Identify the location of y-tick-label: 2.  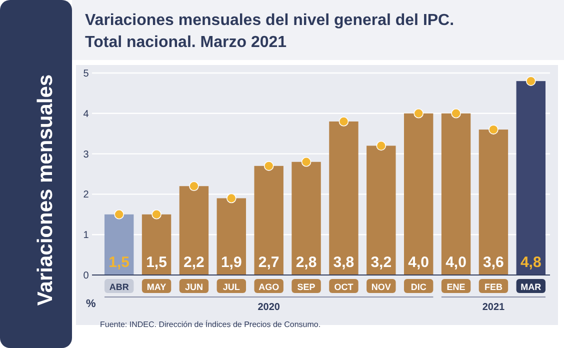
(86, 195).